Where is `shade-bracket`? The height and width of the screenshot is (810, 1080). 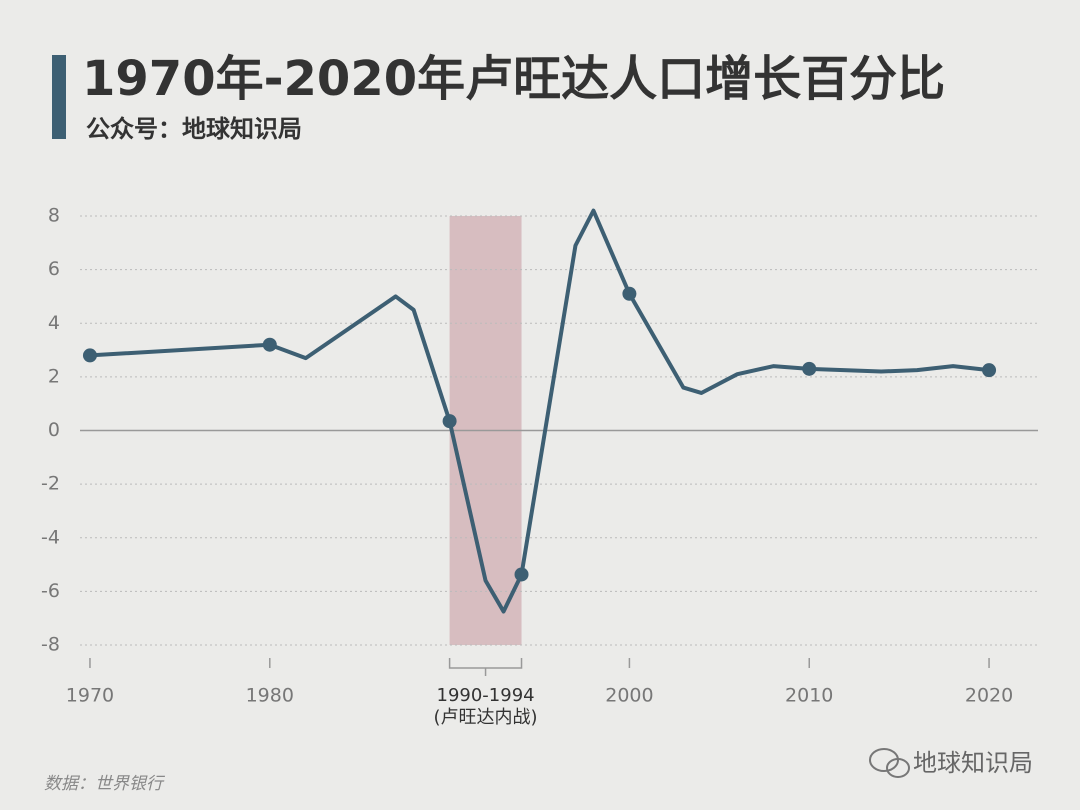
shade-bracket is located at coordinates (485, 667).